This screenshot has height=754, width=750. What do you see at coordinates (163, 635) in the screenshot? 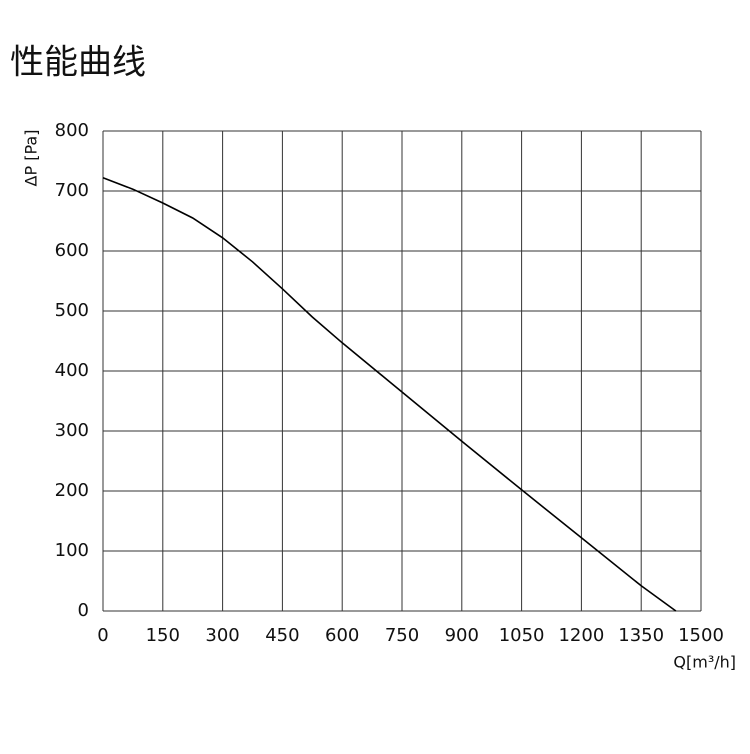
I see `x-tick-label: 150` at bounding box center [163, 635].